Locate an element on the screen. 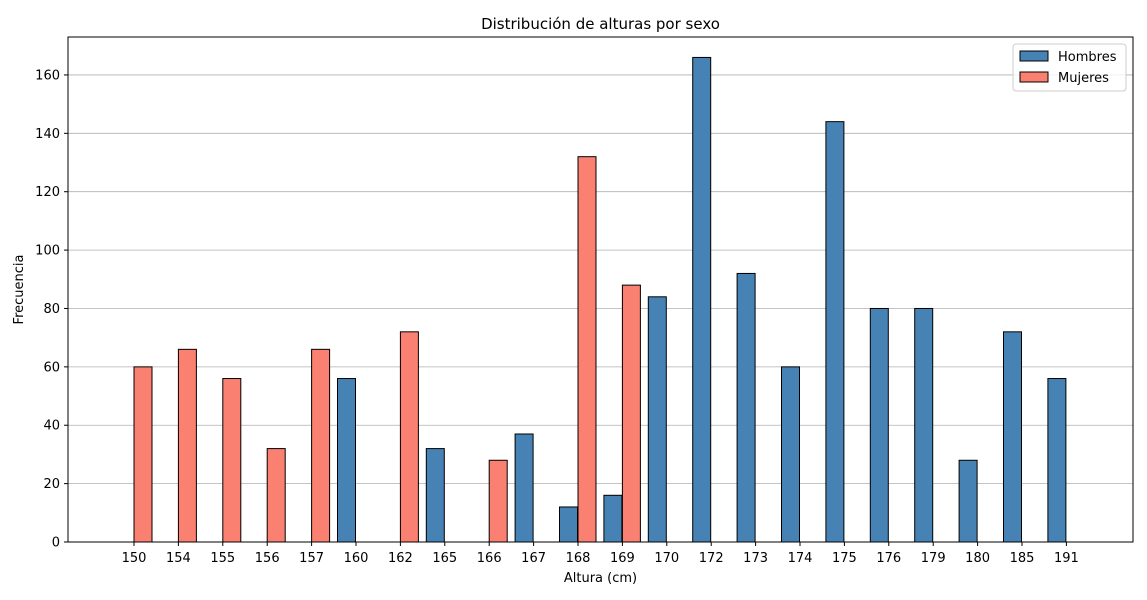  chart-title: Distribución de alturas por sexo is located at coordinates (600, 24).